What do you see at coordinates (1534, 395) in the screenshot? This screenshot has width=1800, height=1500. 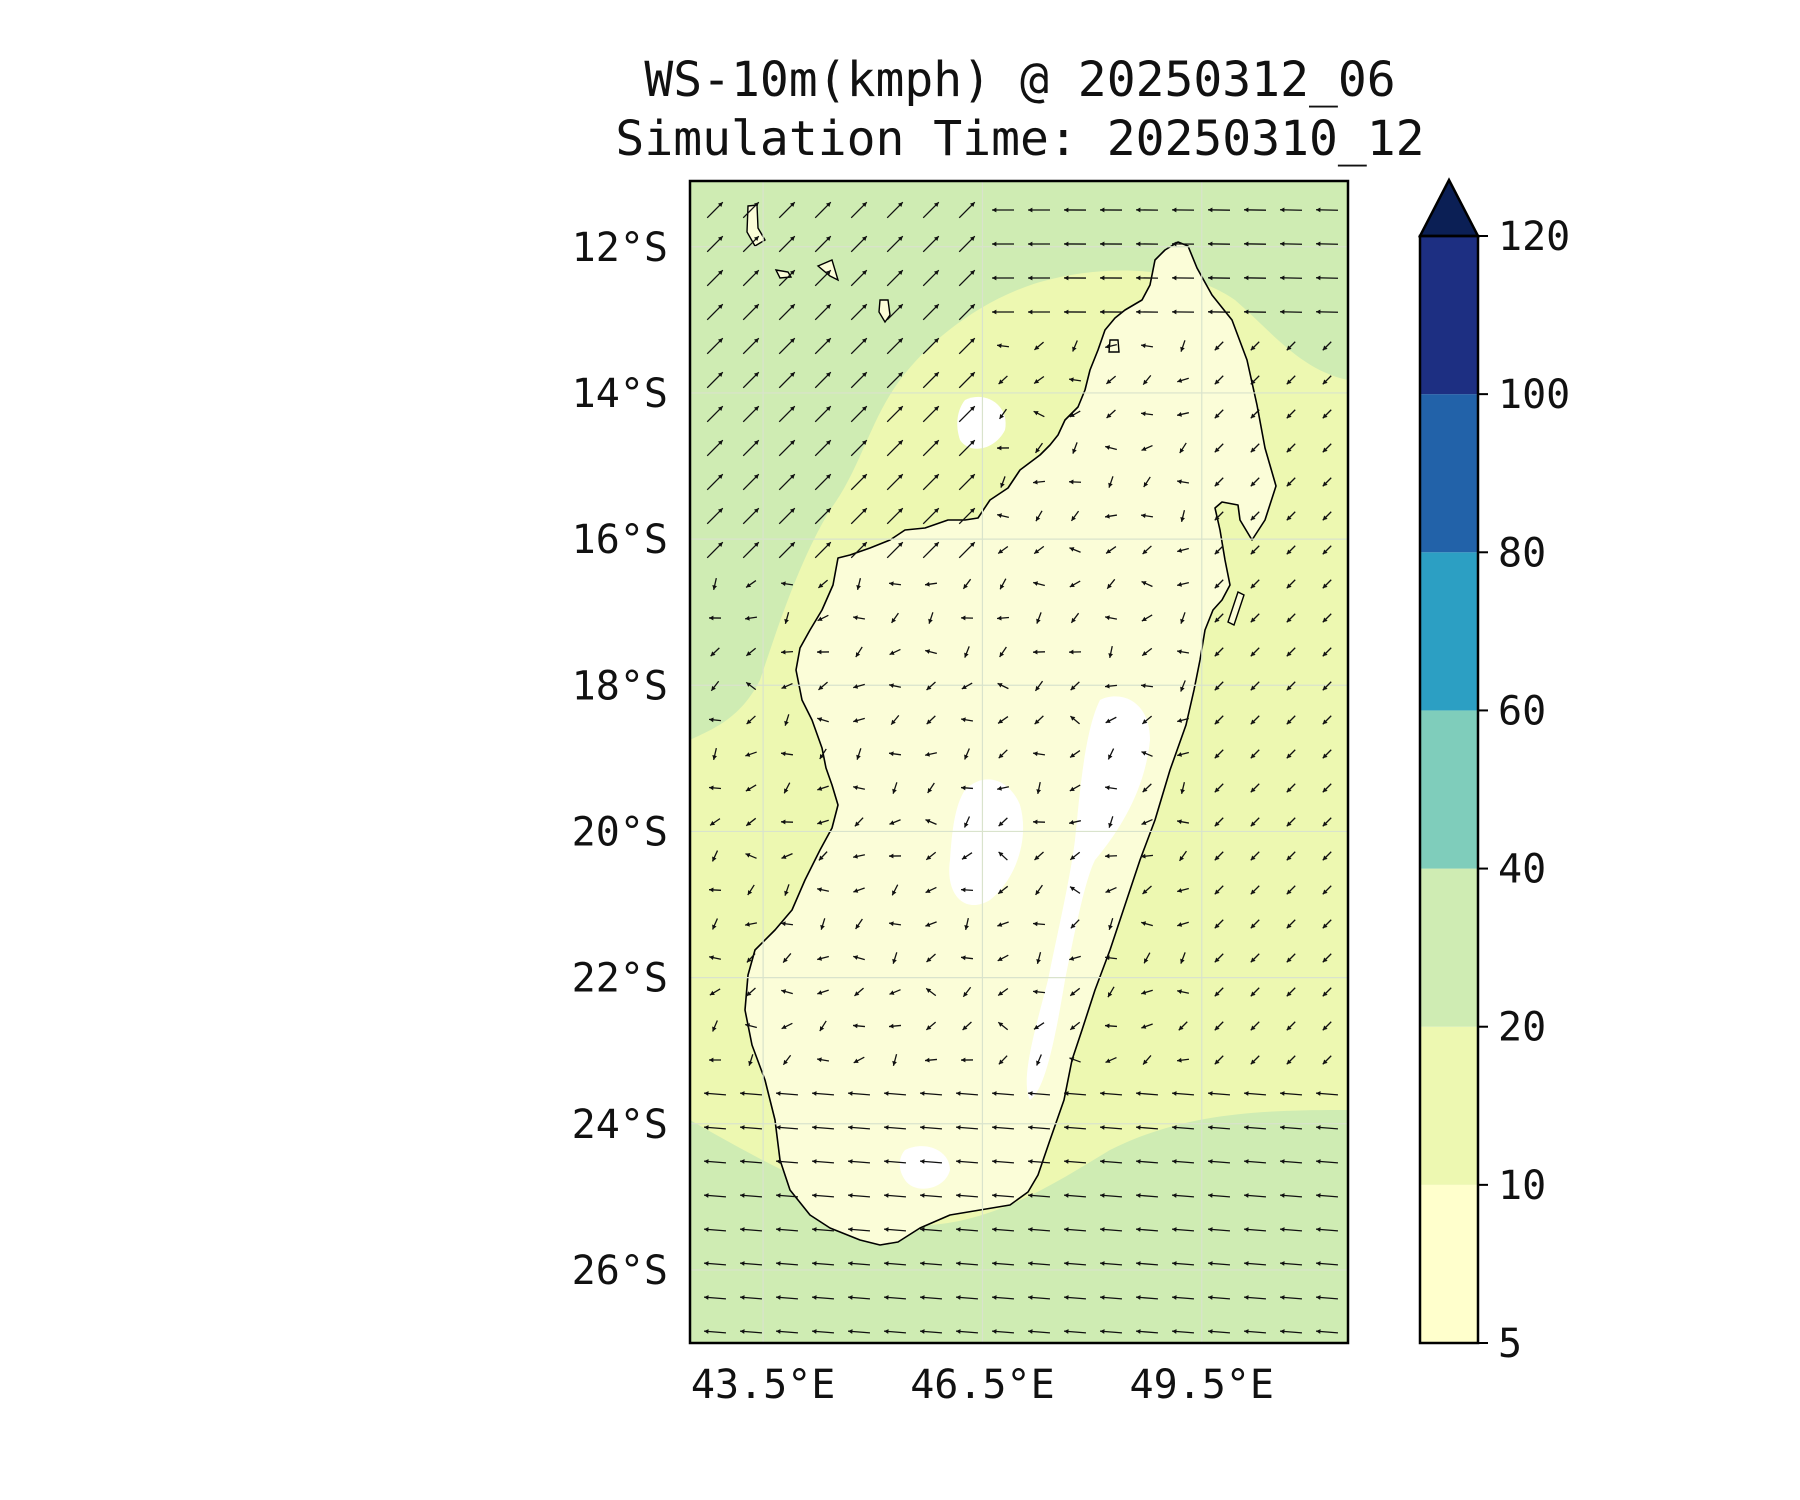 I see `colorbar-tick-label: 100` at bounding box center [1534, 395].